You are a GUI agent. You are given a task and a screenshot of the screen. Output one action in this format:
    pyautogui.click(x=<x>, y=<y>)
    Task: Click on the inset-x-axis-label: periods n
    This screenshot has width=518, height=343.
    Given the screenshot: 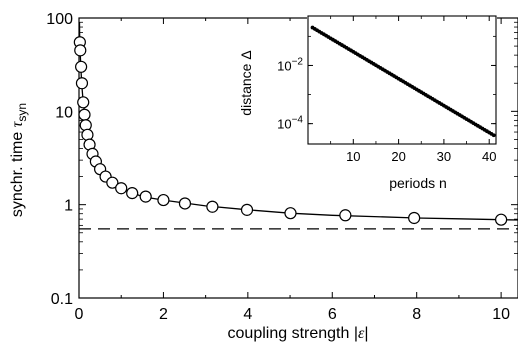 What is the action you would take?
    pyautogui.click(x=418, y=183)
    